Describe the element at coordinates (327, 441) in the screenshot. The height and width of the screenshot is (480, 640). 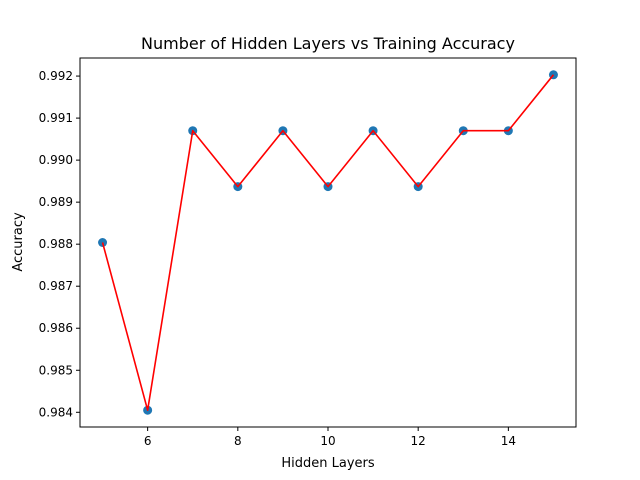
I see `x-tick-label: 10` at that location.